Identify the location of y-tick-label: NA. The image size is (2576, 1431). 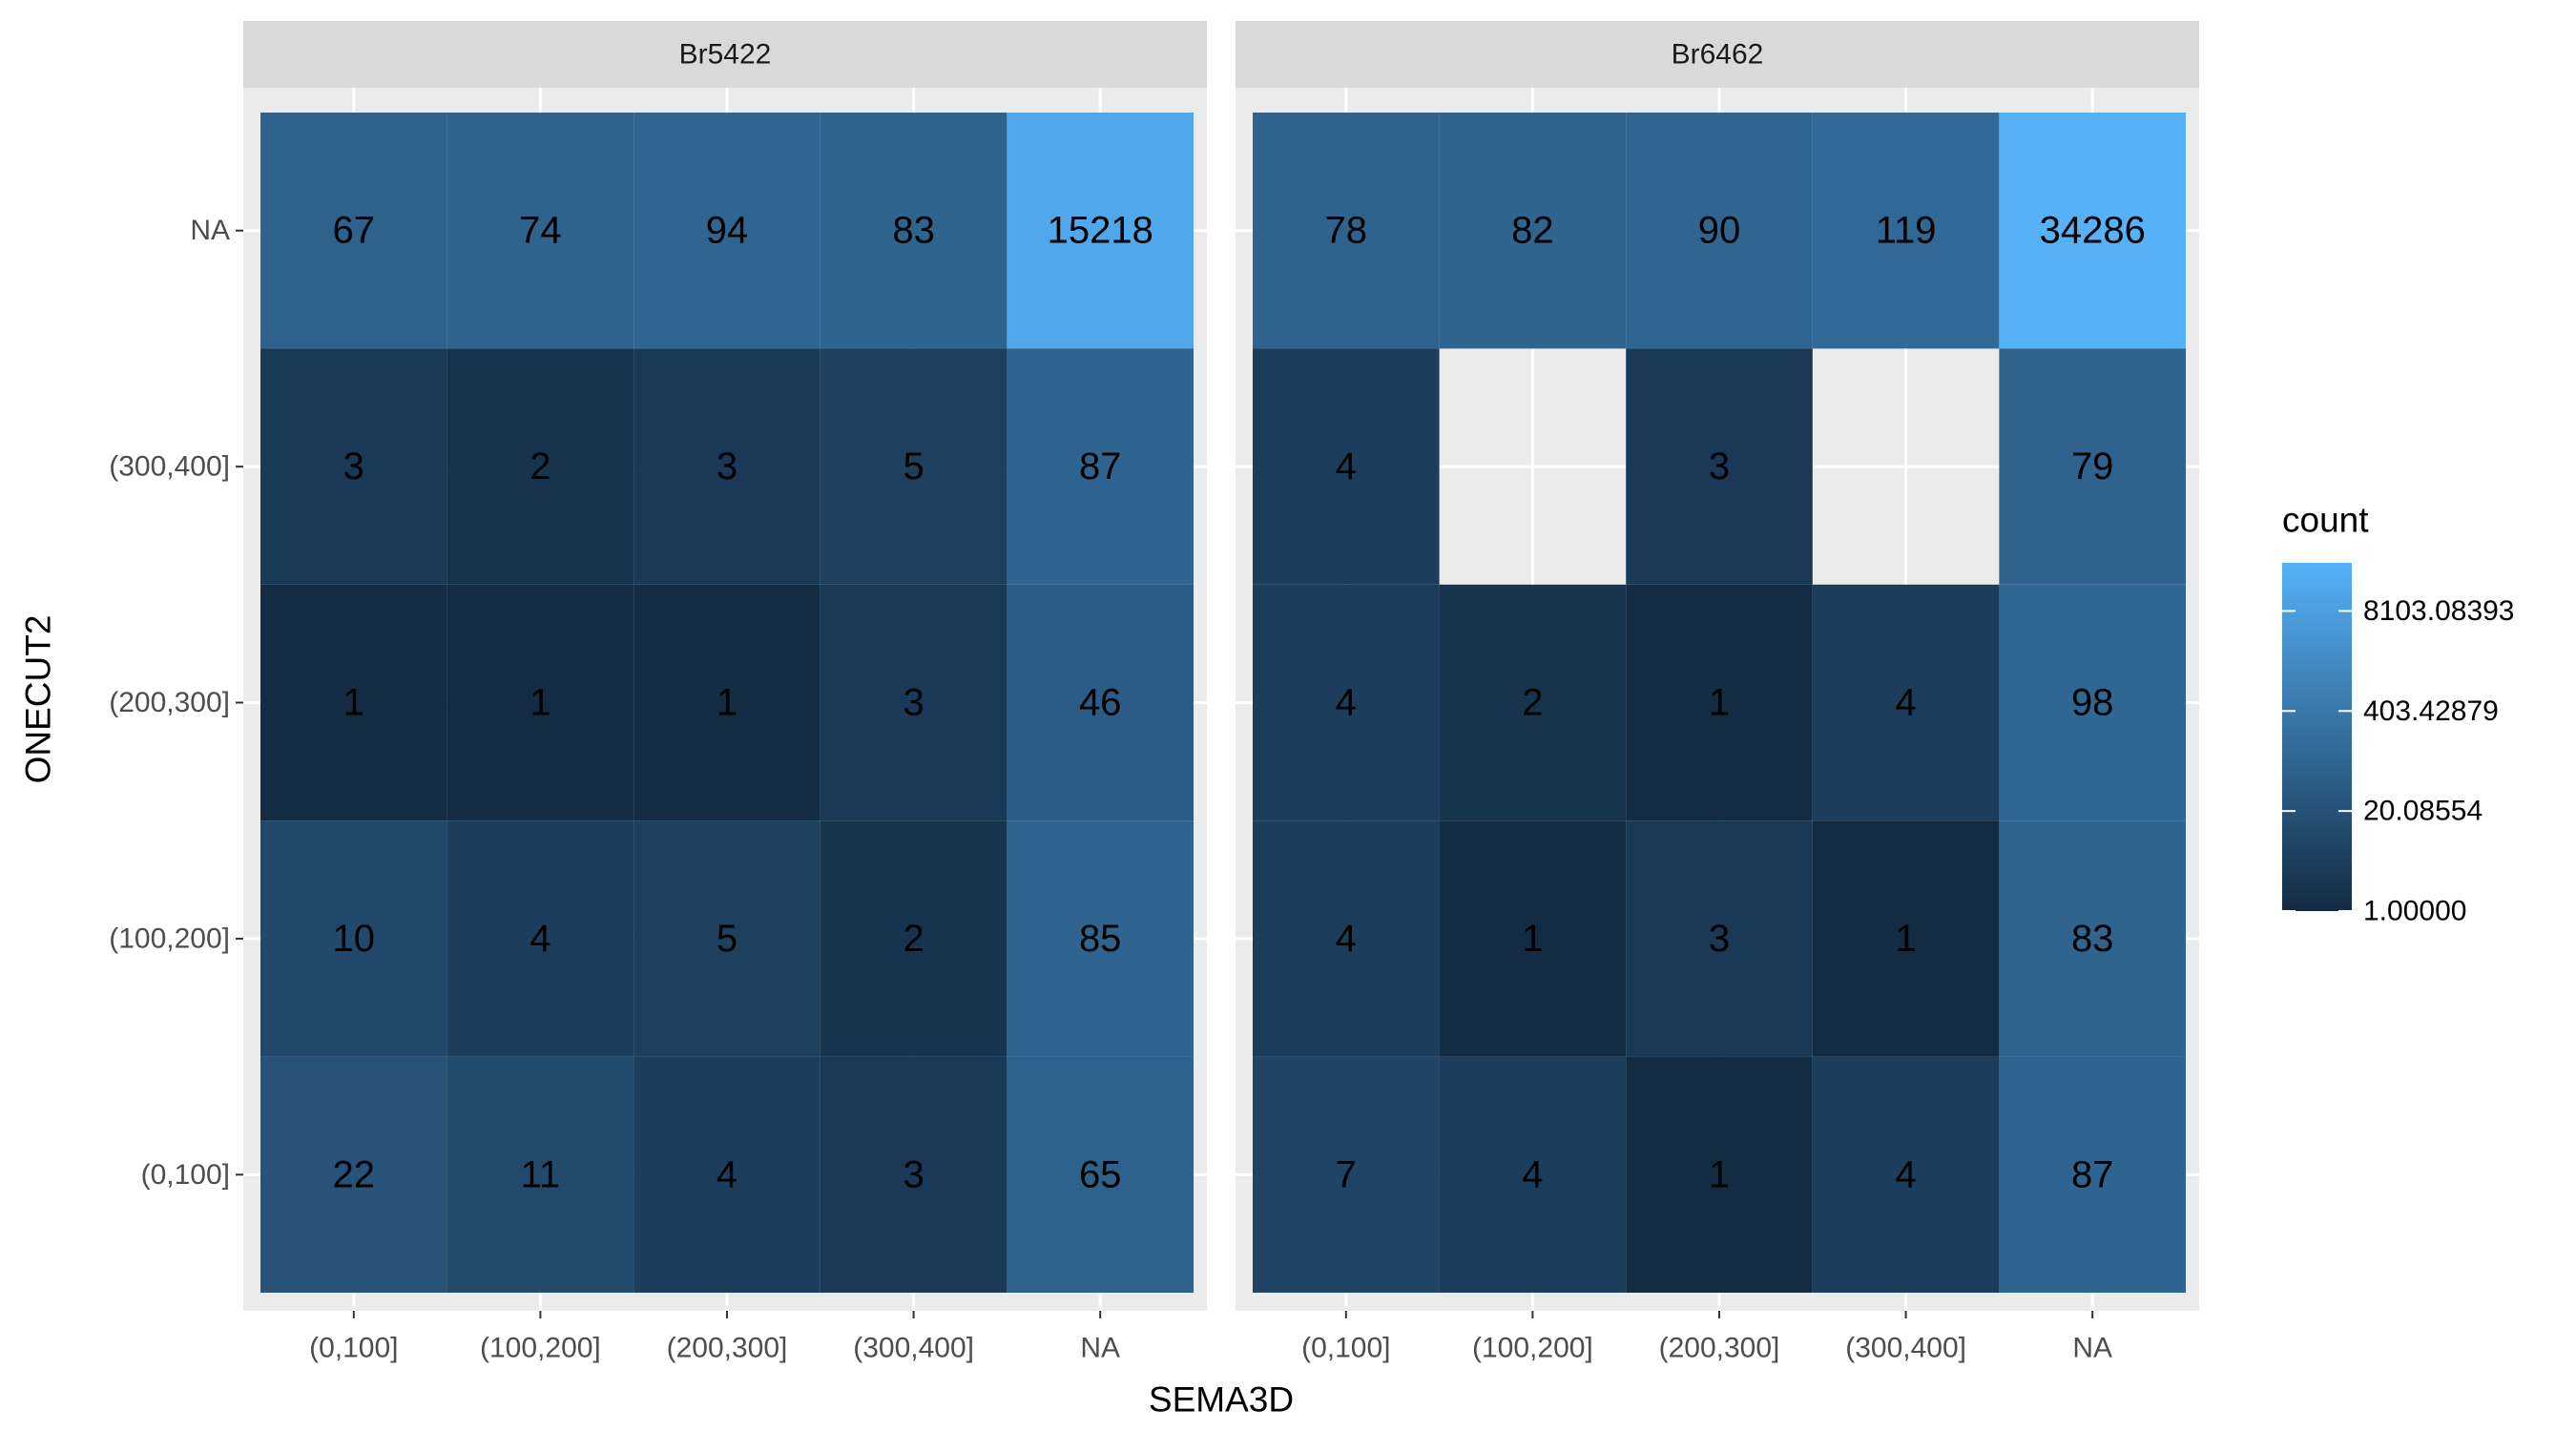
(210, 230).